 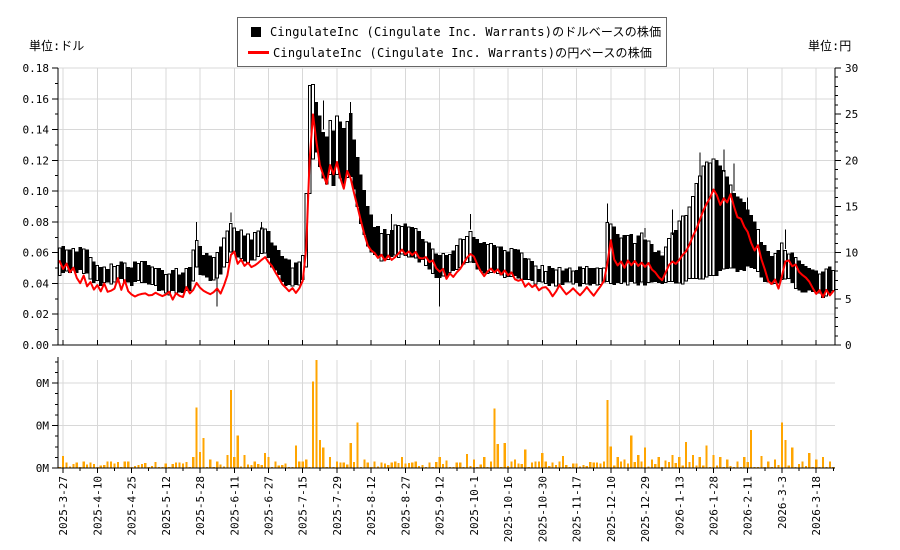 I want to click on date-tick-label: 2025-10-1, so click(x=474, y=506).